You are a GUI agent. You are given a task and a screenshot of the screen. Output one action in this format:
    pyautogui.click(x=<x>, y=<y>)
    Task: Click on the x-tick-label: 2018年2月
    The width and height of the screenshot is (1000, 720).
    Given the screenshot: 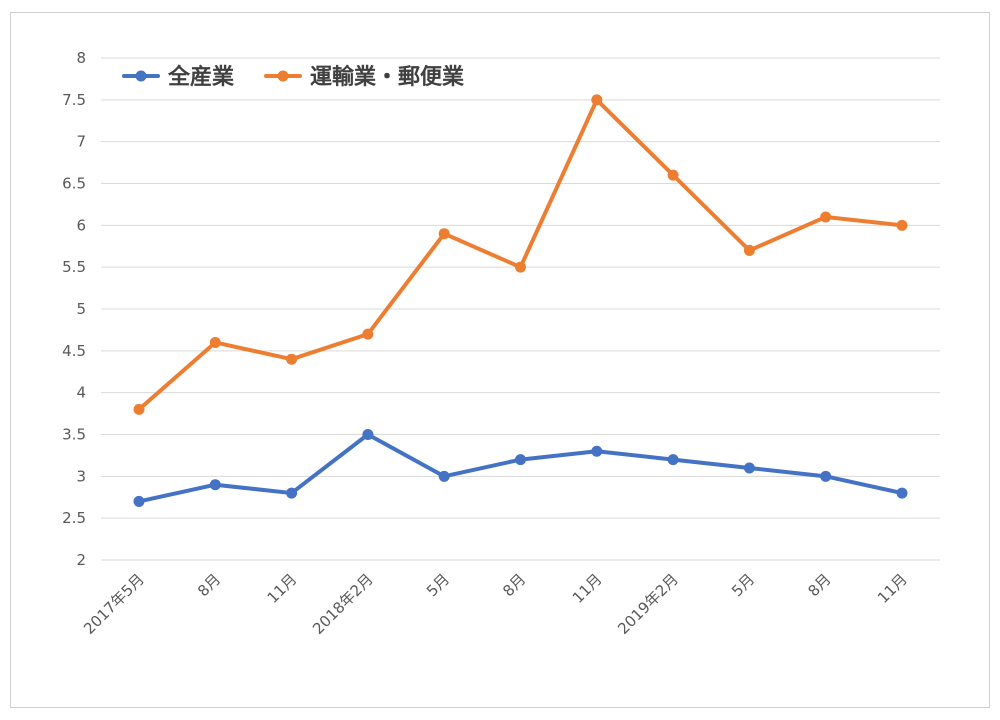 What is the action you would take?
    pyautogui.click(x=343, y=604)
    